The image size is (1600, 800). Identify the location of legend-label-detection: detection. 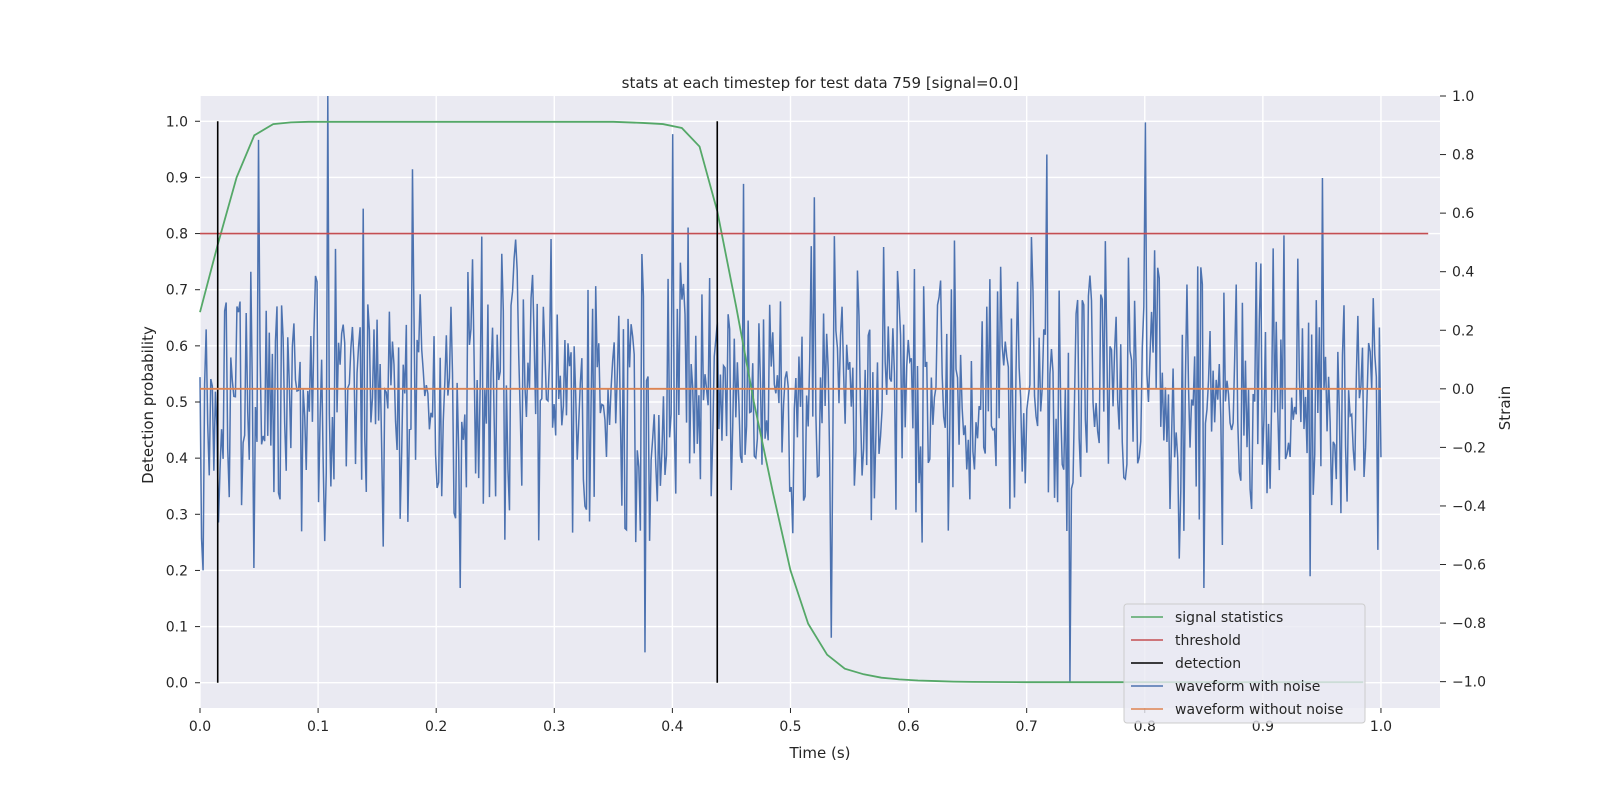
(1208, 664).